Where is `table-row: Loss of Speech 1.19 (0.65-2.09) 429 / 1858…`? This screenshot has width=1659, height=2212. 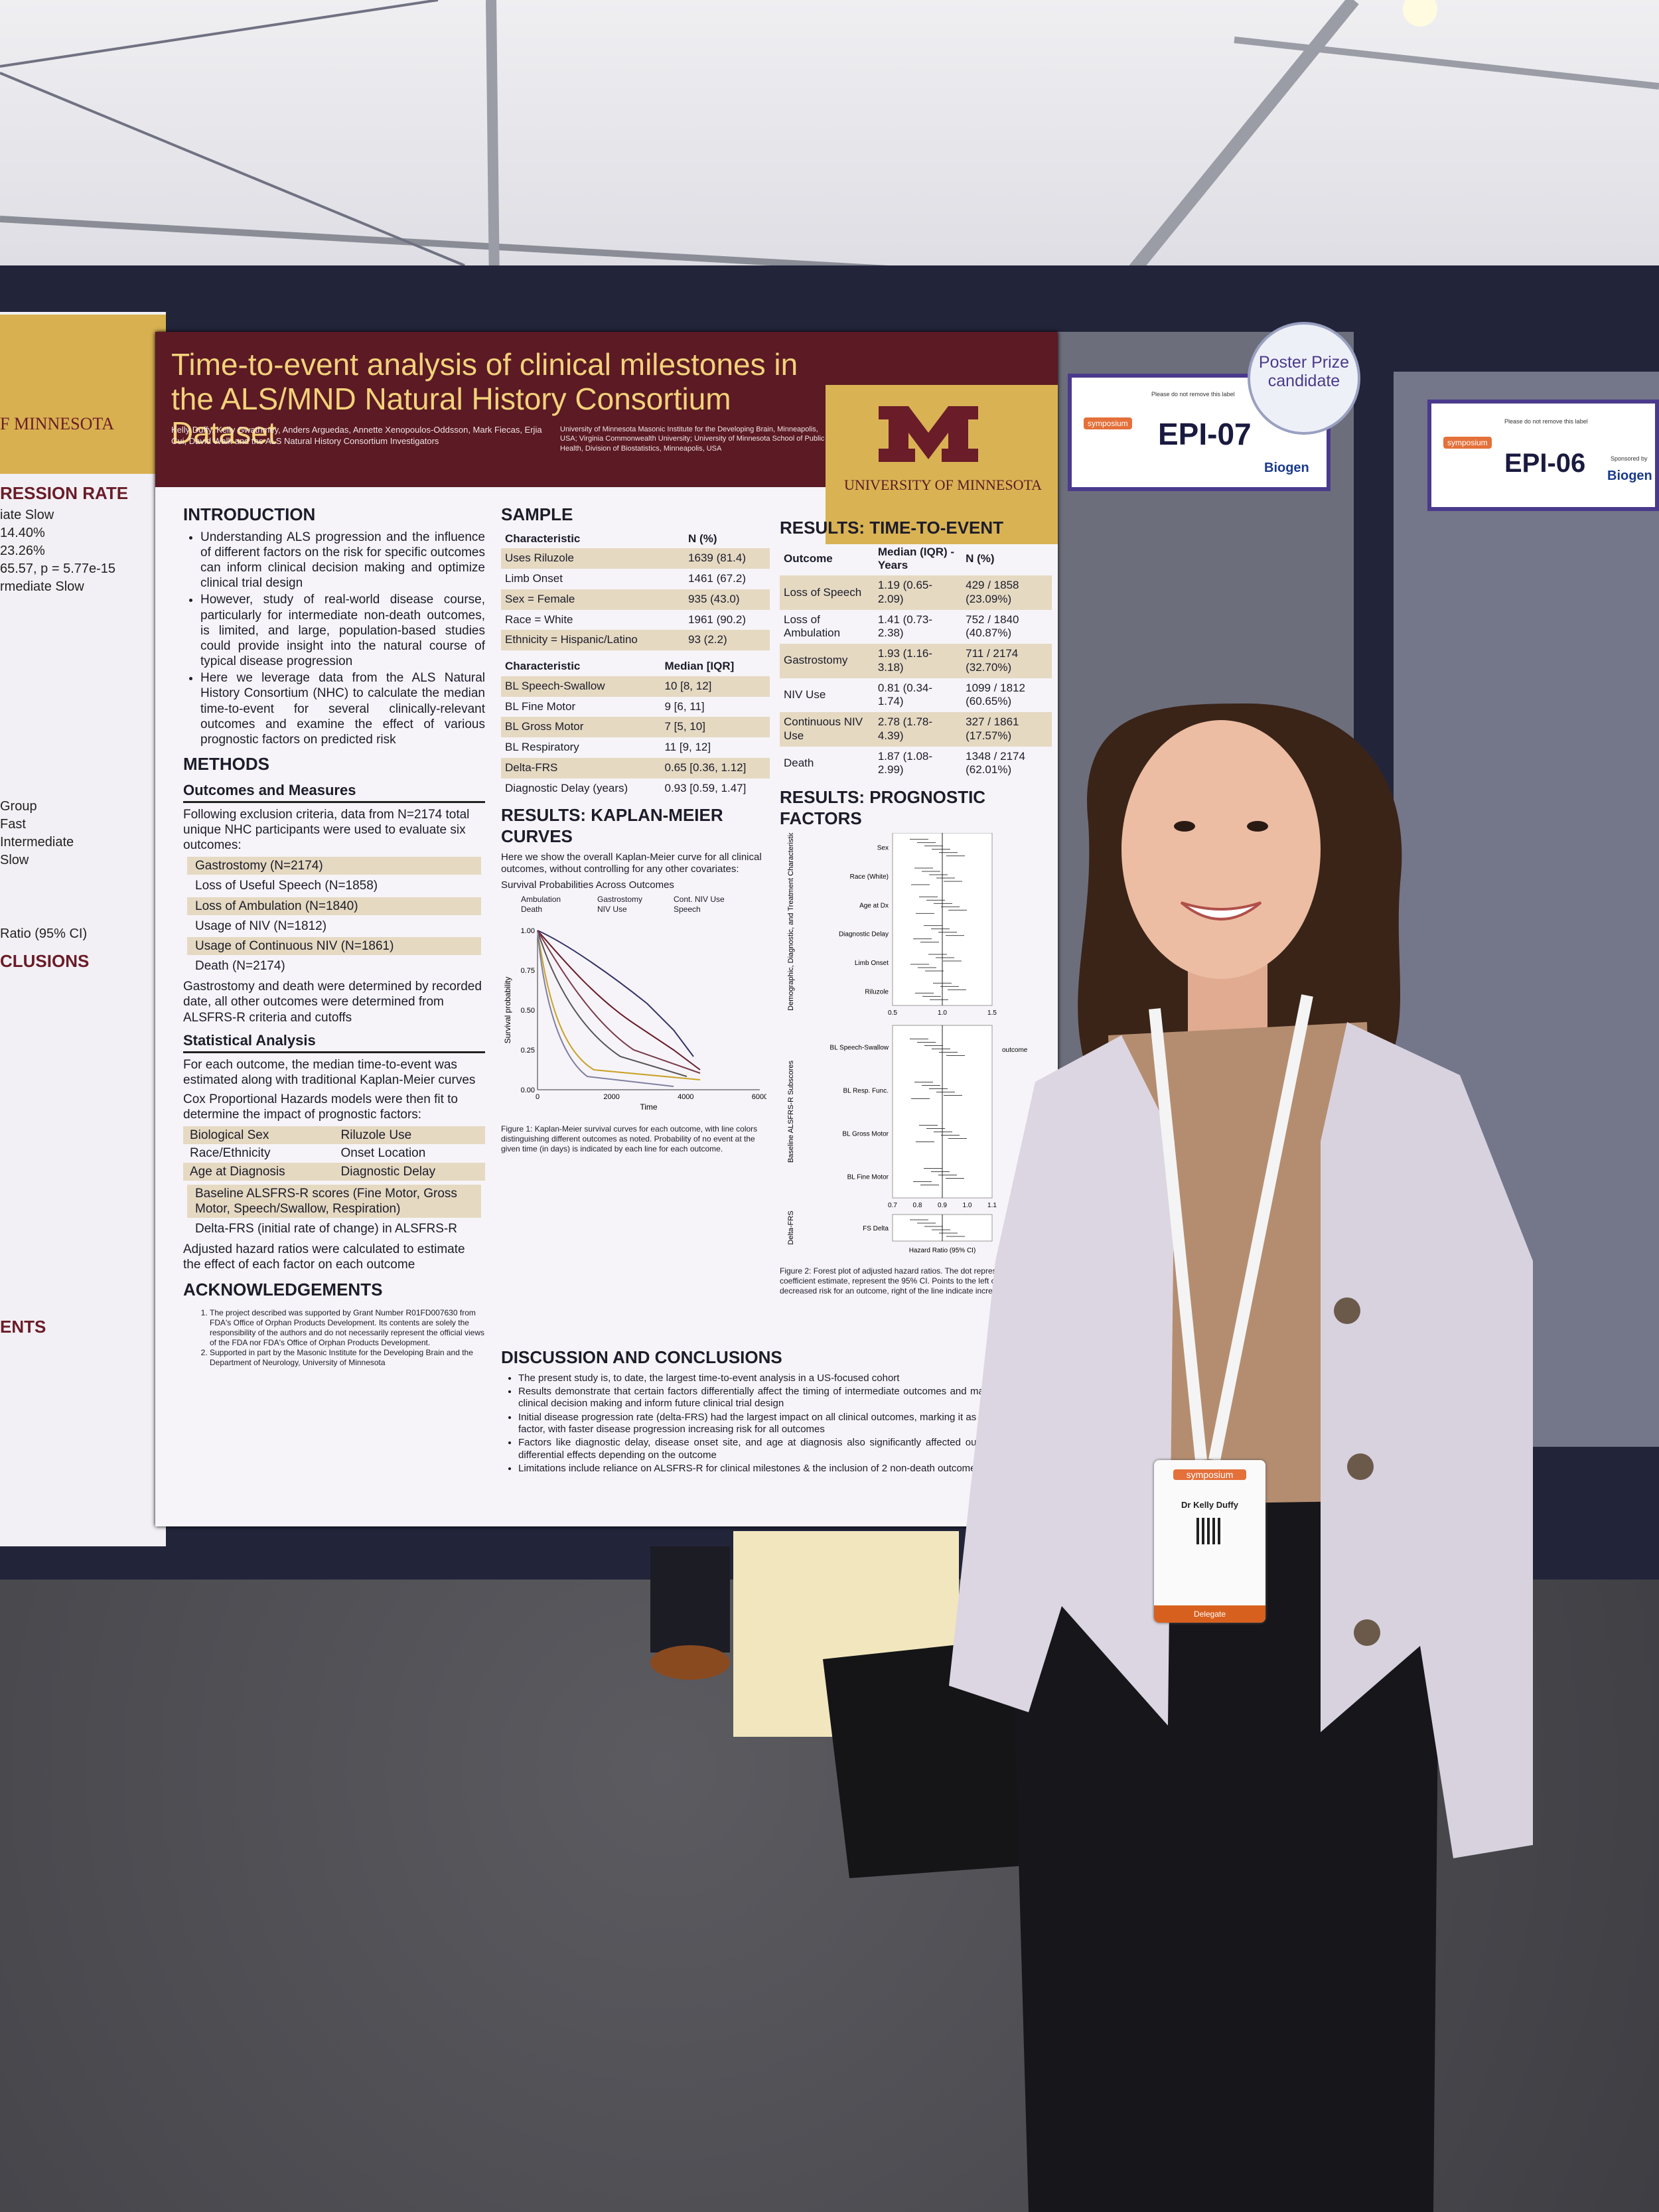
table-row: Loss of Speech 1.19 (0.65-2.09) 429 / 1858… is located at coordinates (916, 593).